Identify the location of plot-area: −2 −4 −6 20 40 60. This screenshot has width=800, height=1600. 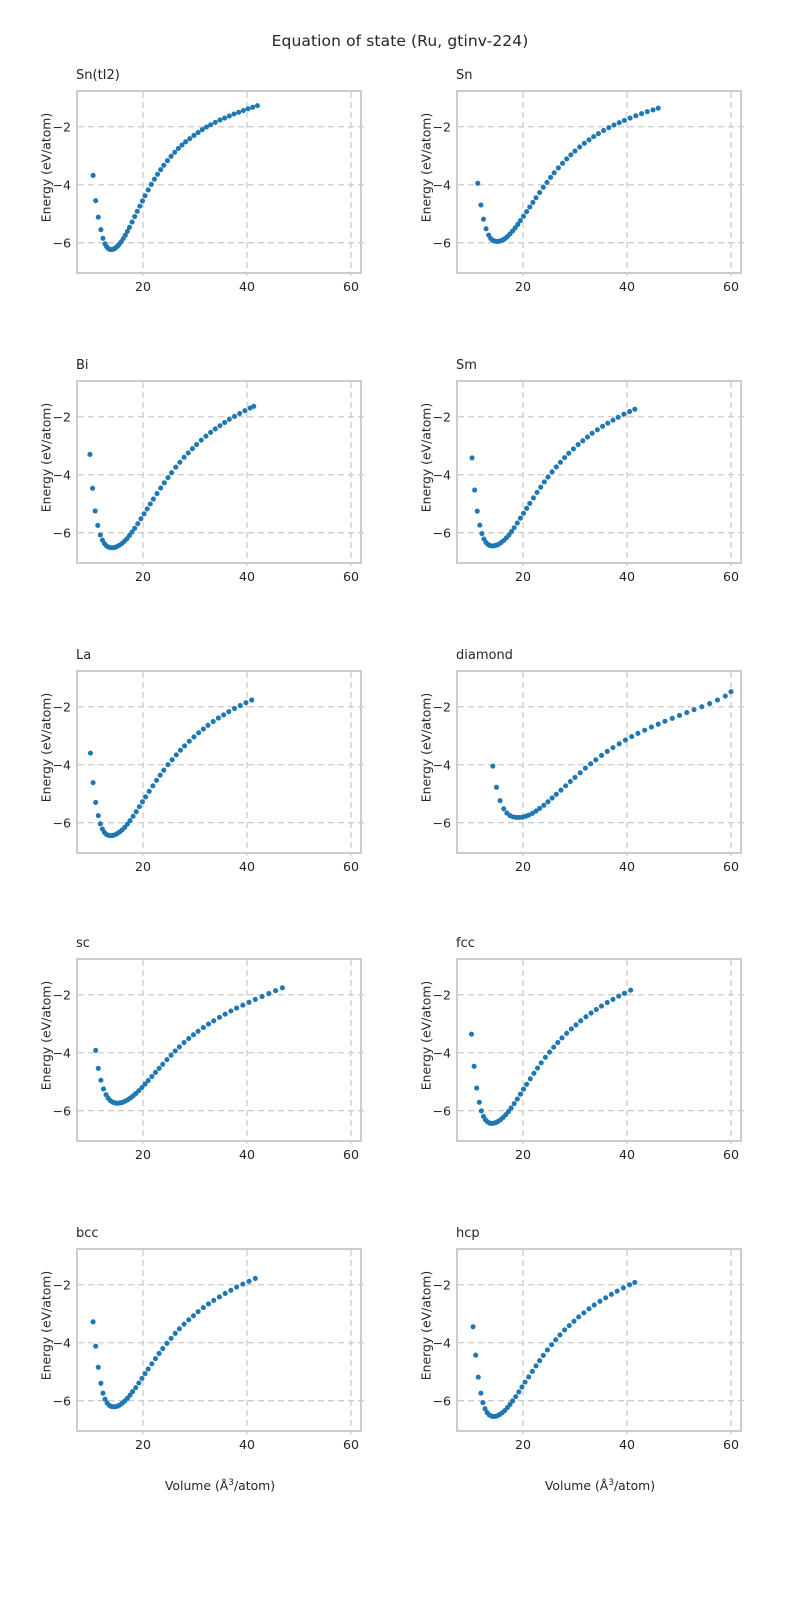
(208, 1350).